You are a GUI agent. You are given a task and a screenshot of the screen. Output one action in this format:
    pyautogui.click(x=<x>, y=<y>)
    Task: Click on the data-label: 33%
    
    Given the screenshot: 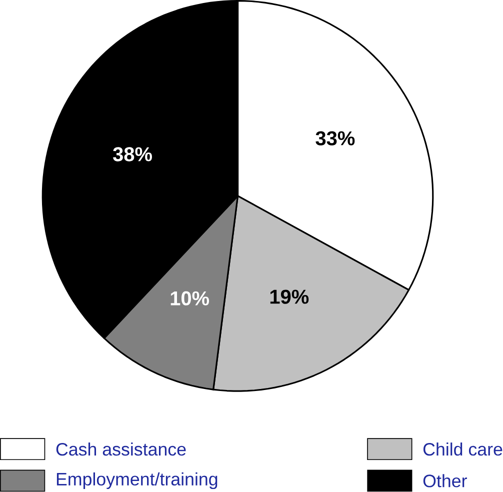 What is the action you would take?
    pyautogui.click(x=335, y=138)
    